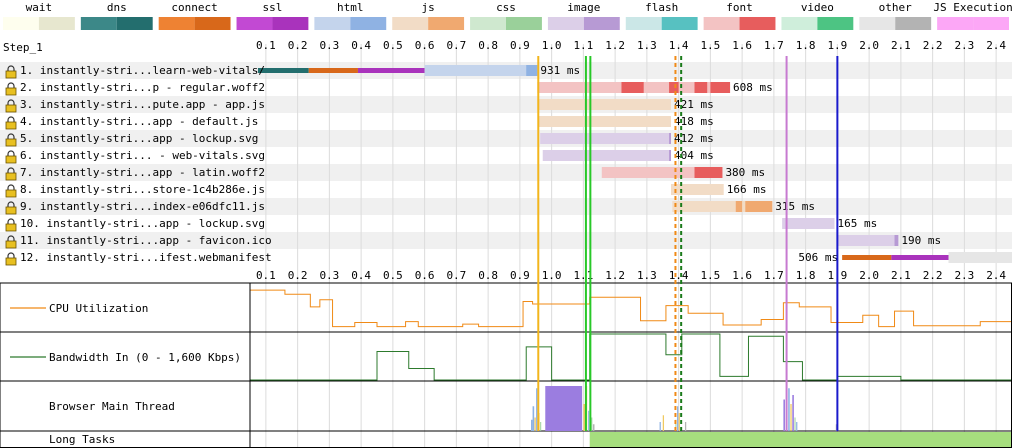 The width and height of the screenshot is (1012, 448). What do you see at coordinates (964, 275) in the screenshot?
I see `tick-label: 2.3` at bounding box center [964, 275].